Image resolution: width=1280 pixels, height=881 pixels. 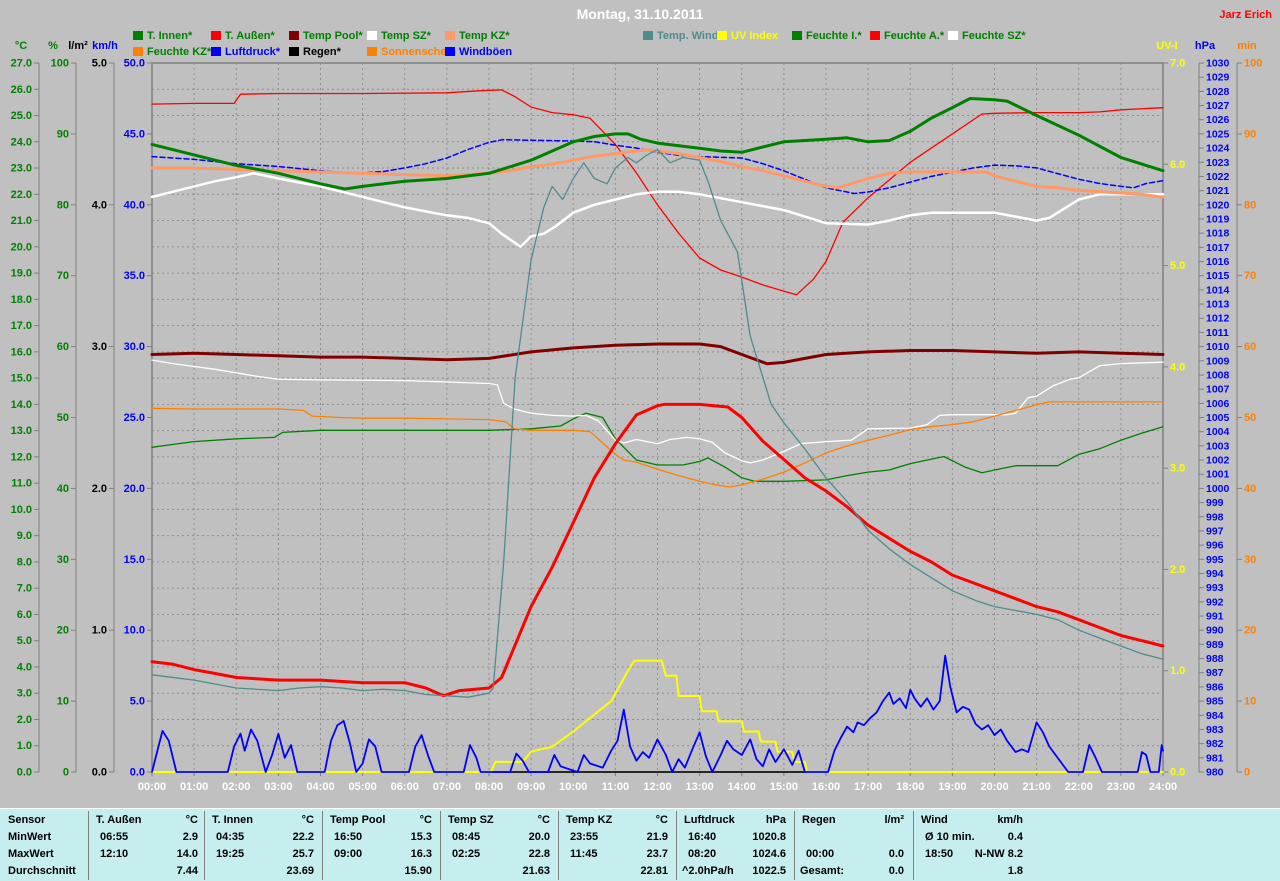 What do you see at coordinates (1250, 418) in the screenshot?
I see `axis-tick-label: 50` at bounding box center [1250, 418].